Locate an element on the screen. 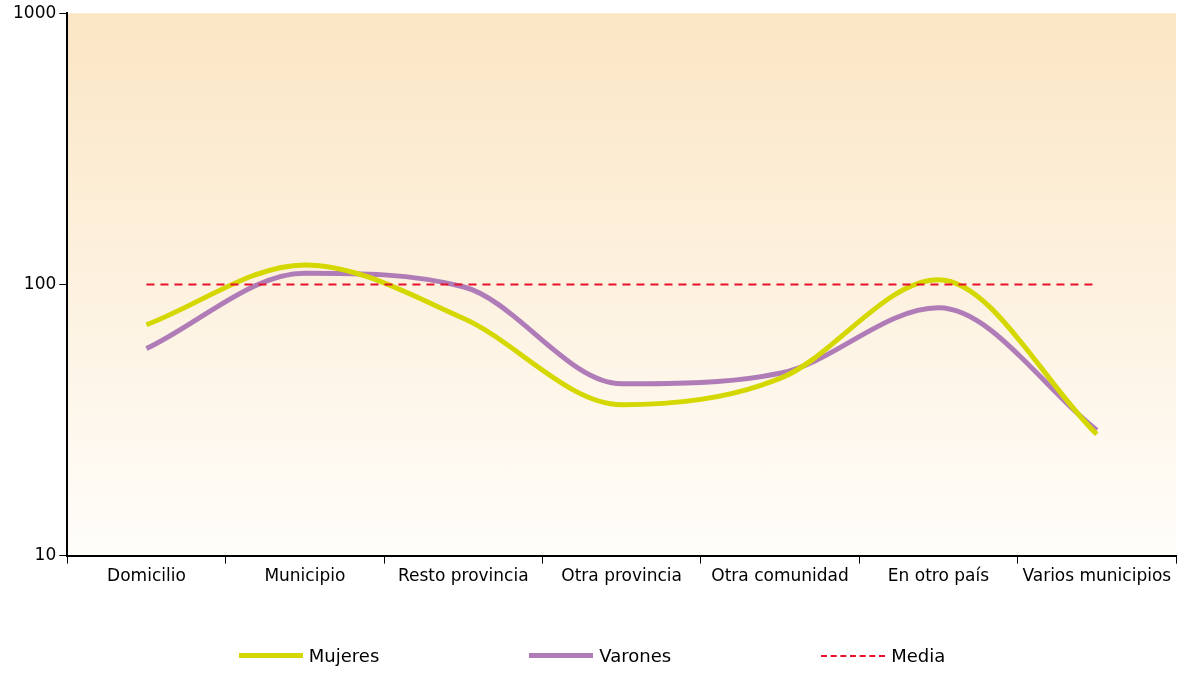 The width and height of the screenshot is (1184, 675). x-tick-label: Varios municipios is located at coordinates (1097, 575).